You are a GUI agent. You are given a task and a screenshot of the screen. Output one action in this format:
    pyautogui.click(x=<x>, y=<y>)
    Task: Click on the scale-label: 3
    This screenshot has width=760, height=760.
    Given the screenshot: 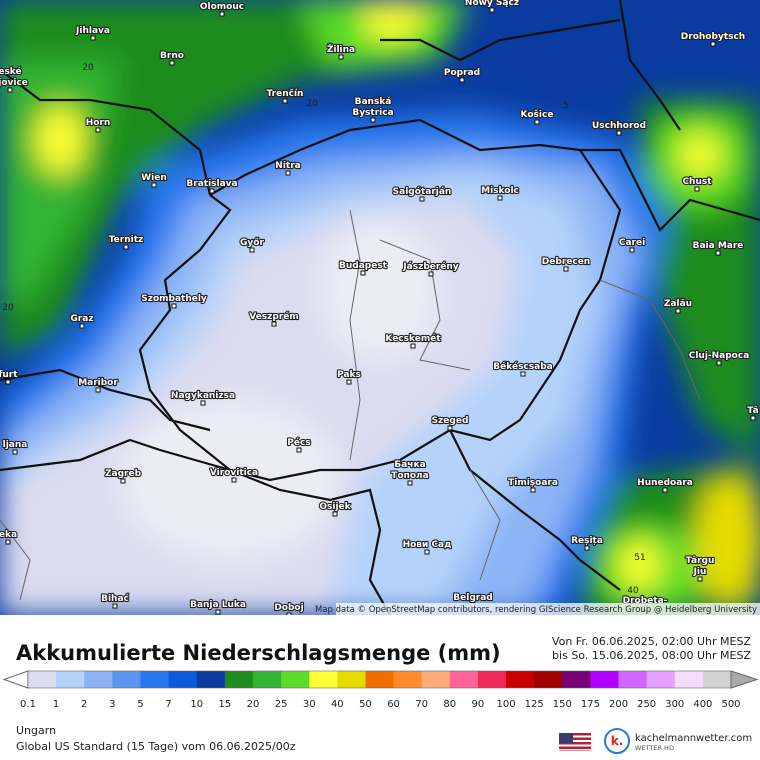 What is the action you would take?
    pyautogui.click(x=112, y=704)
    